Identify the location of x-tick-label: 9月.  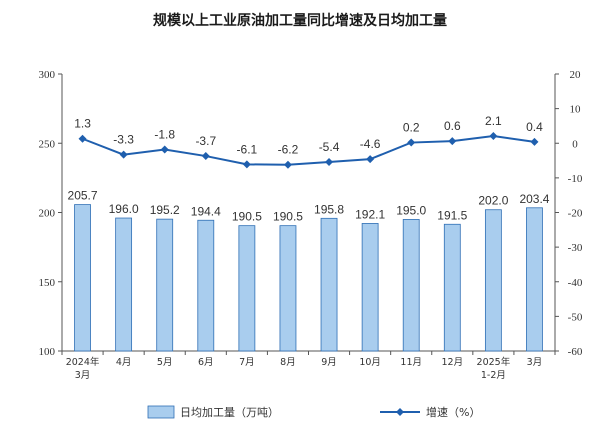
(329, 362).